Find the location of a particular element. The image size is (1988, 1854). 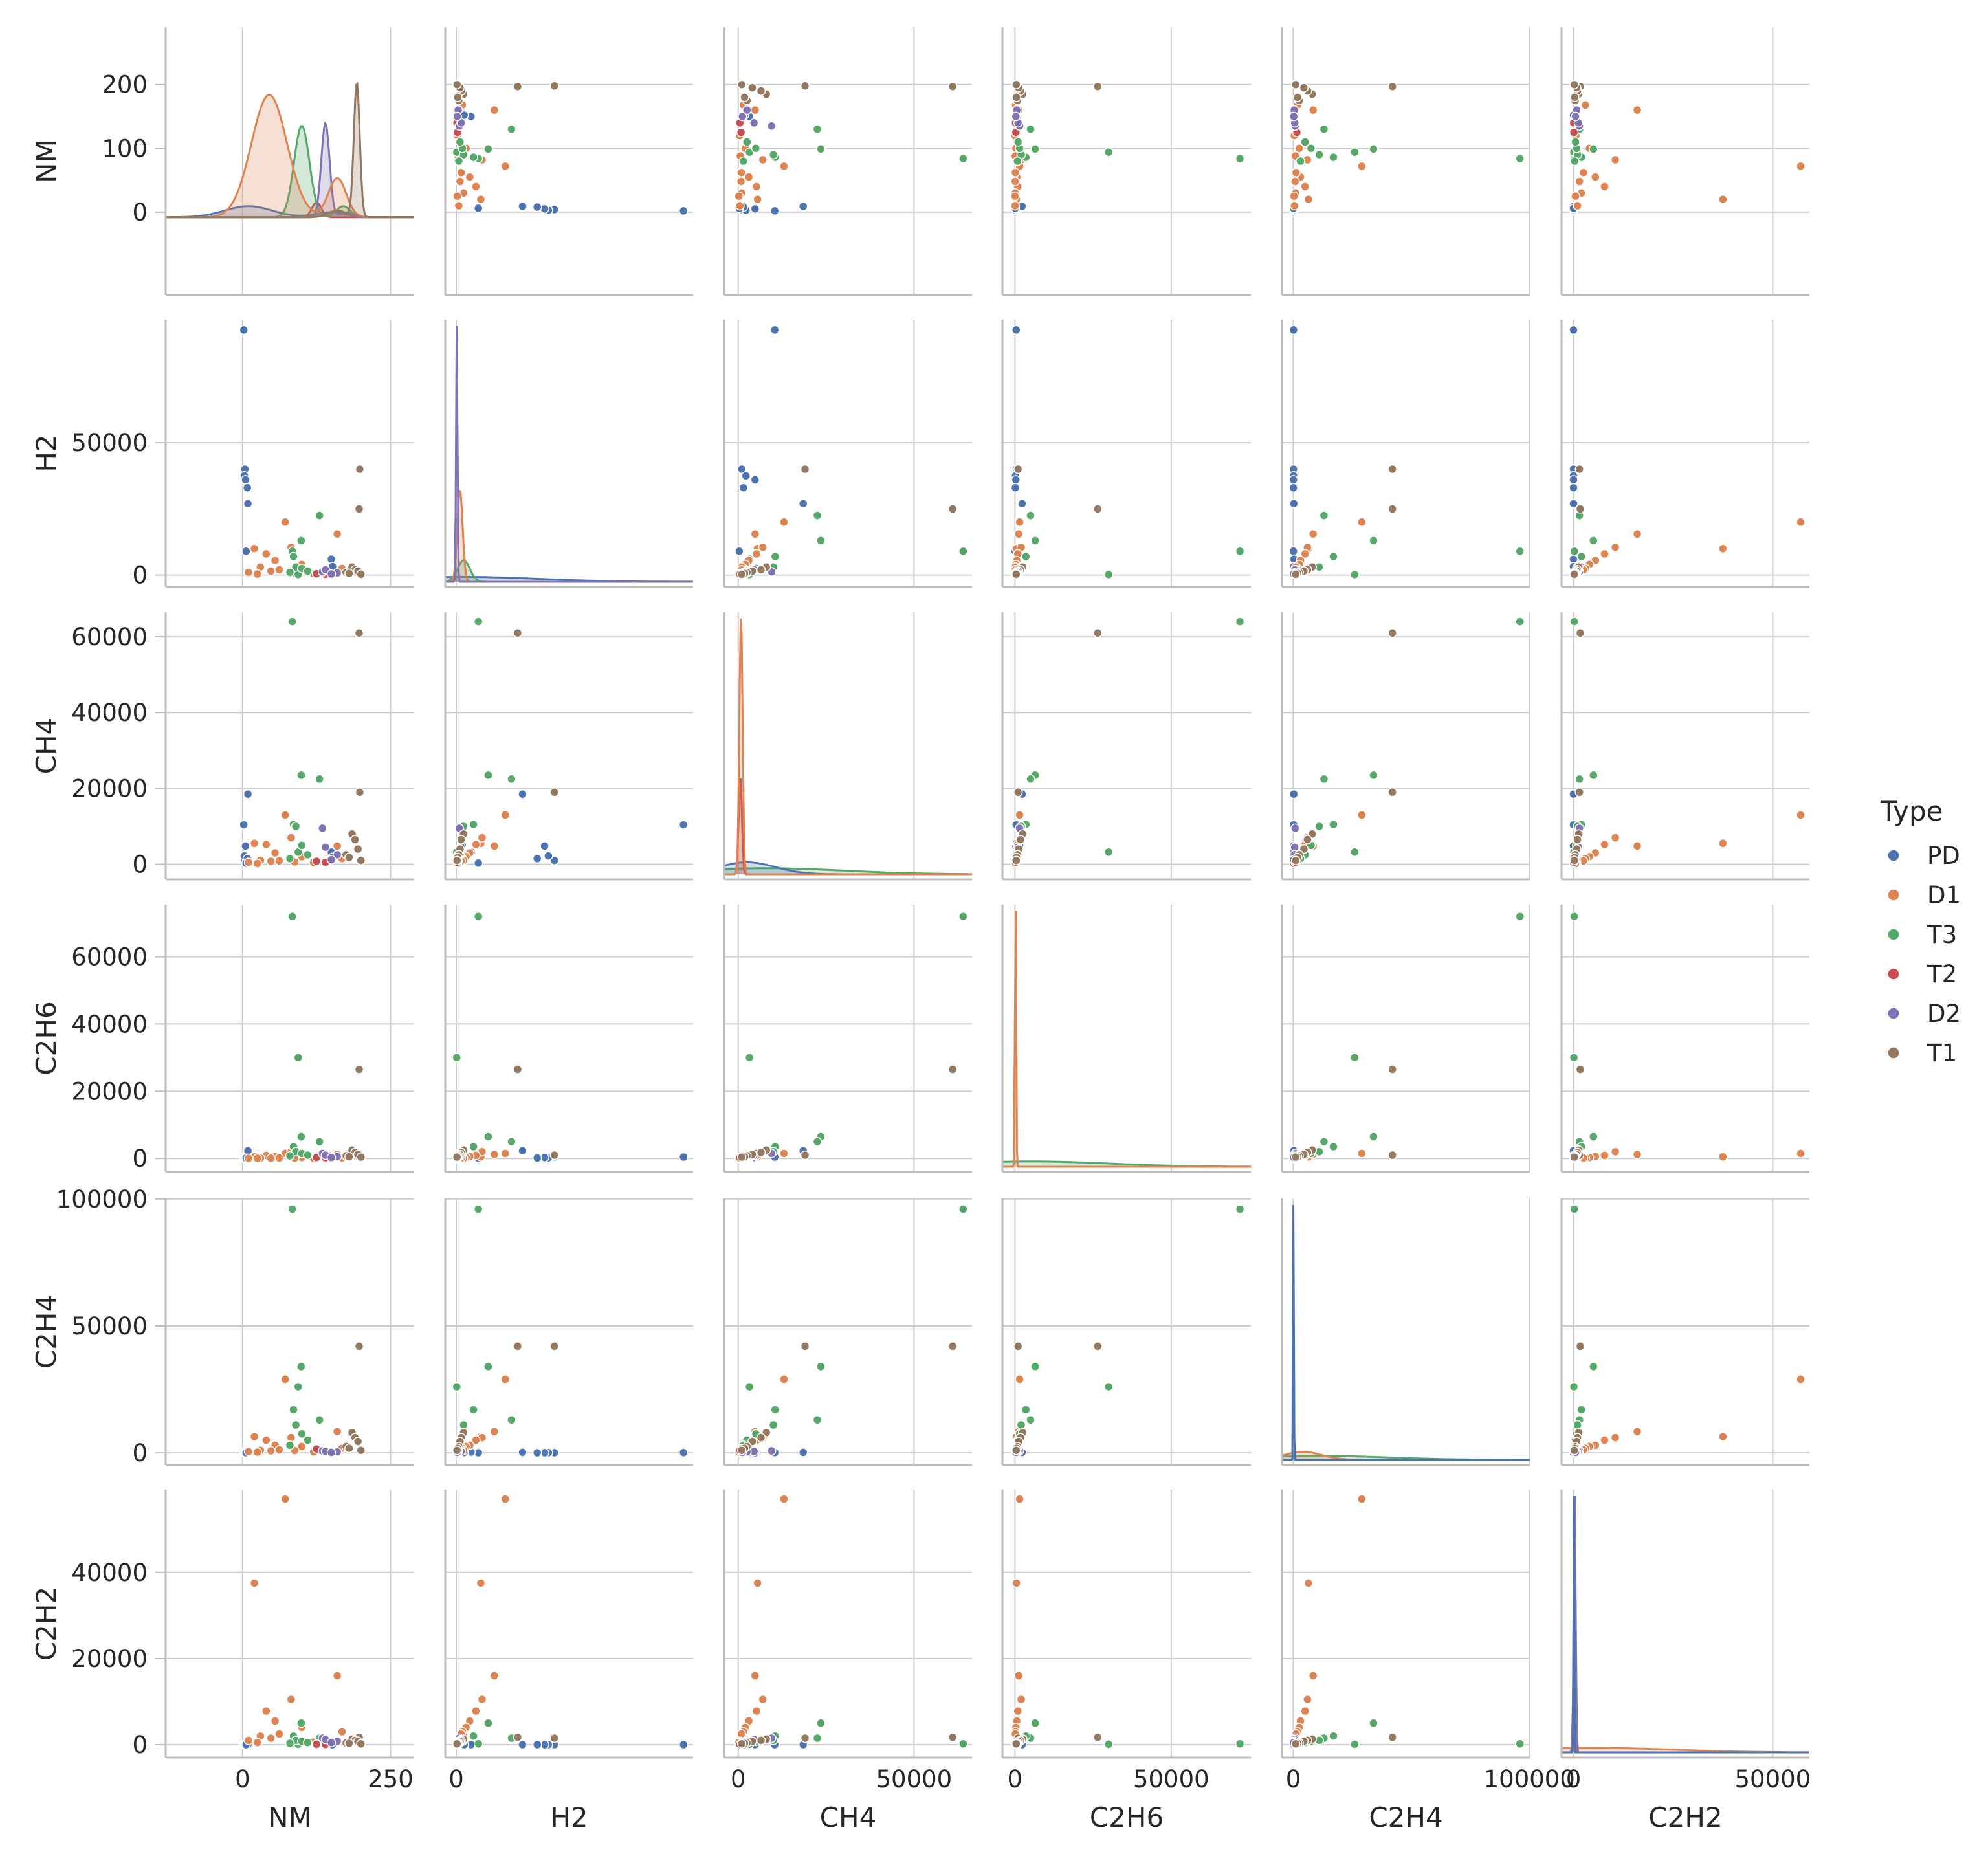

ytick-label-CH4: 40000 is located at coordinates (109, 713).